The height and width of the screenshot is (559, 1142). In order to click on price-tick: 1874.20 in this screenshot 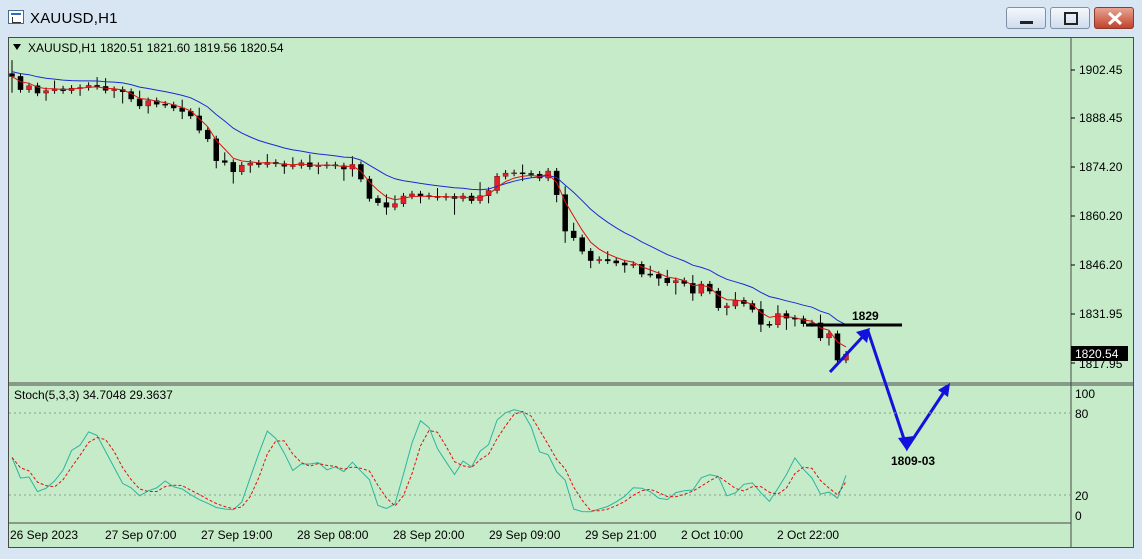, I will do `click(1101, 167)`.